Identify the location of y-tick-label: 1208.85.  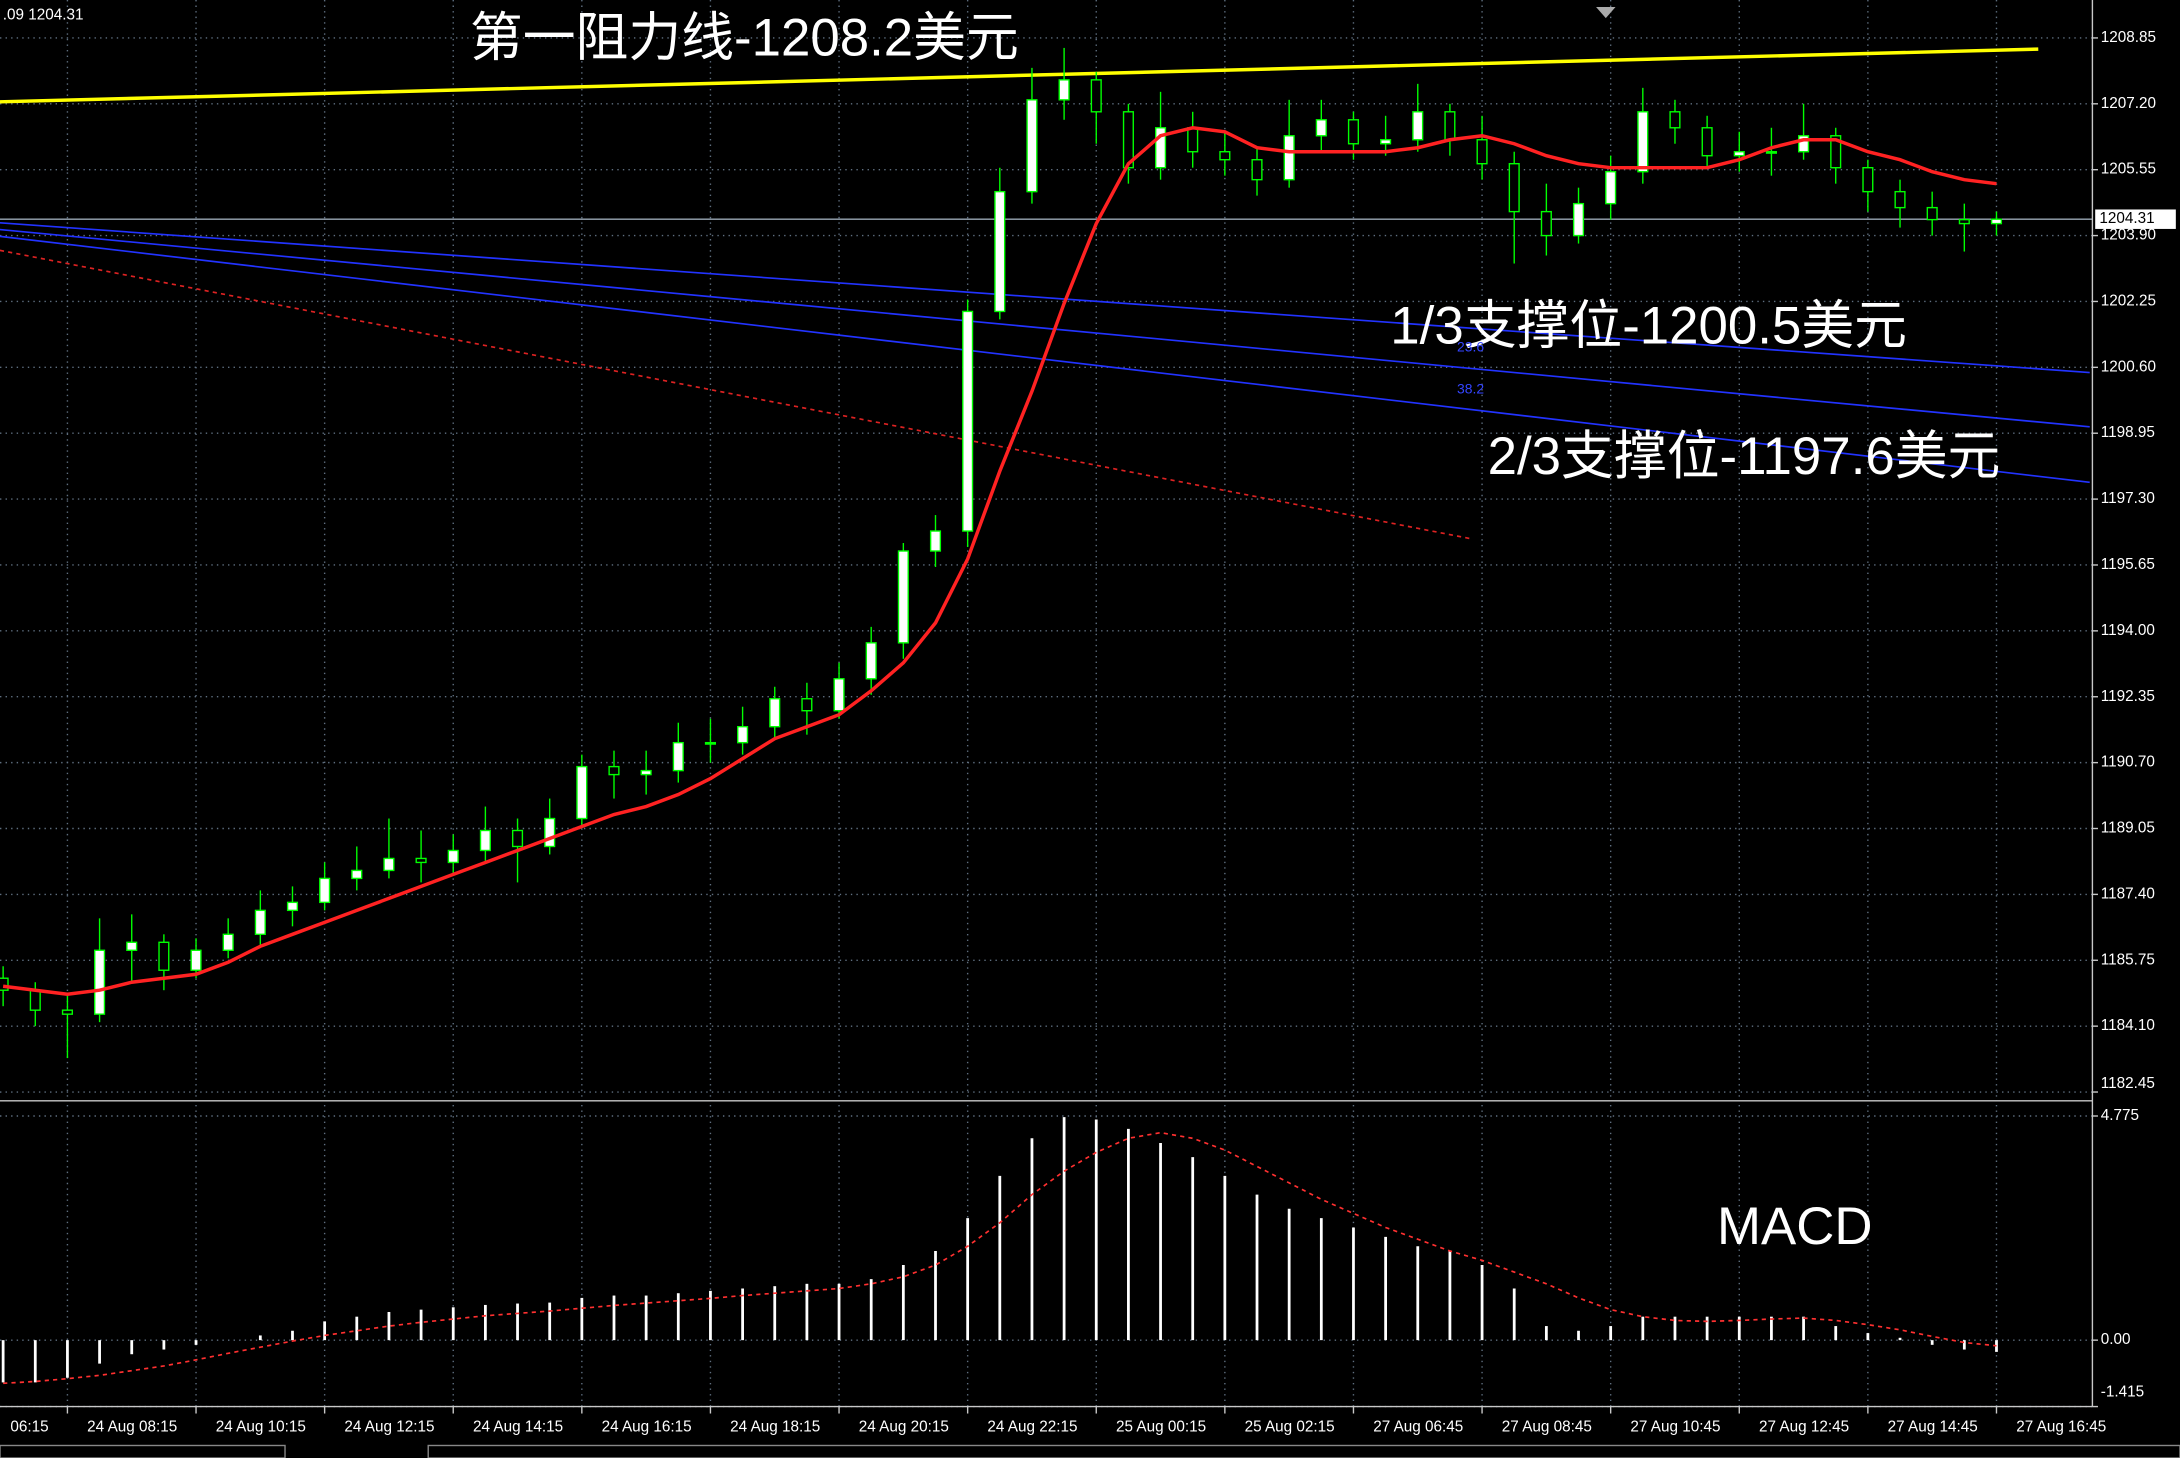
(2128, 37).